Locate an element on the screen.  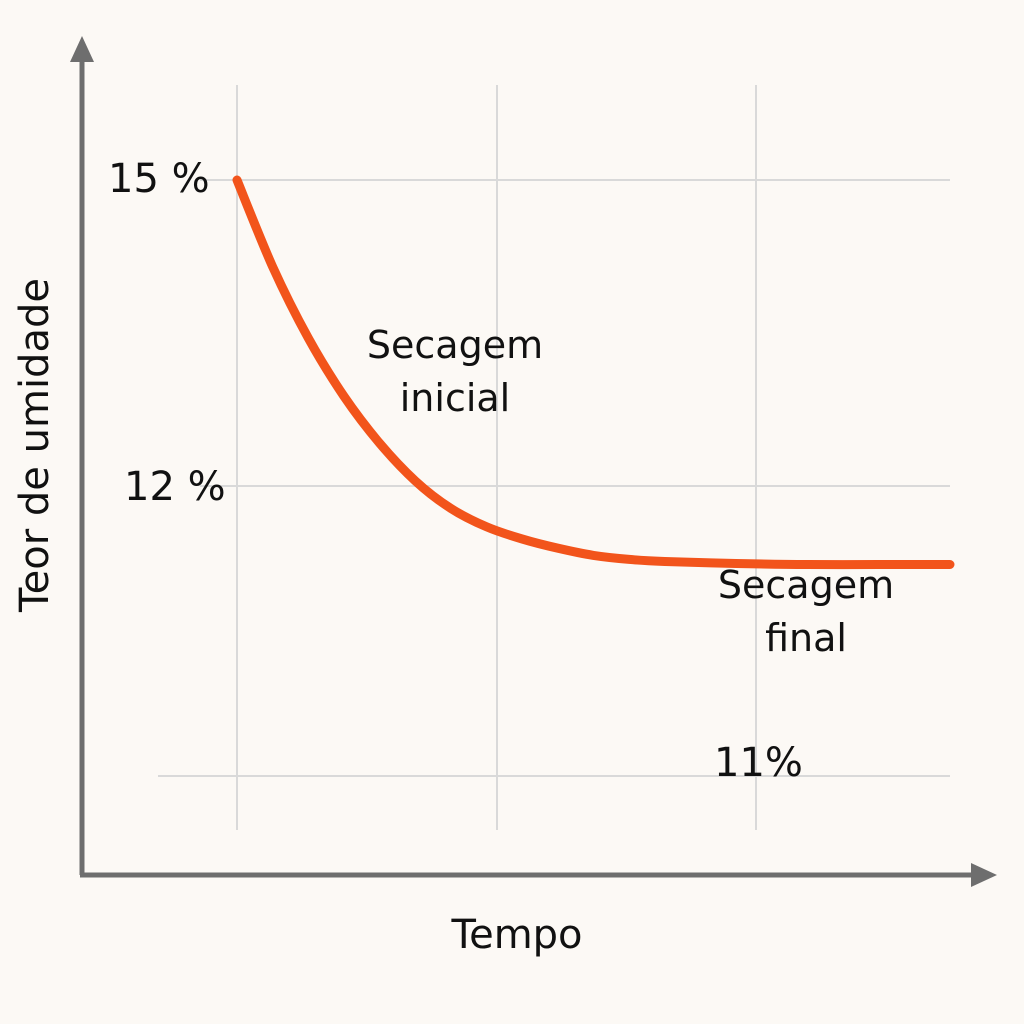
x-axis-arrow is located at coordinates (984, 875).